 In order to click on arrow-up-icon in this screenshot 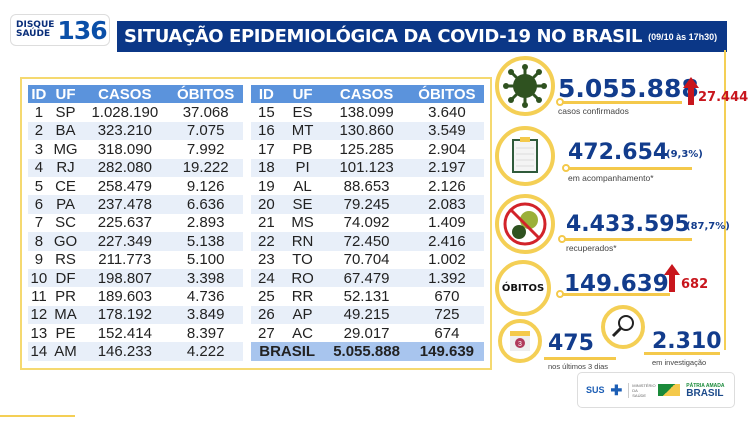, I will do `click(672, 278)`.